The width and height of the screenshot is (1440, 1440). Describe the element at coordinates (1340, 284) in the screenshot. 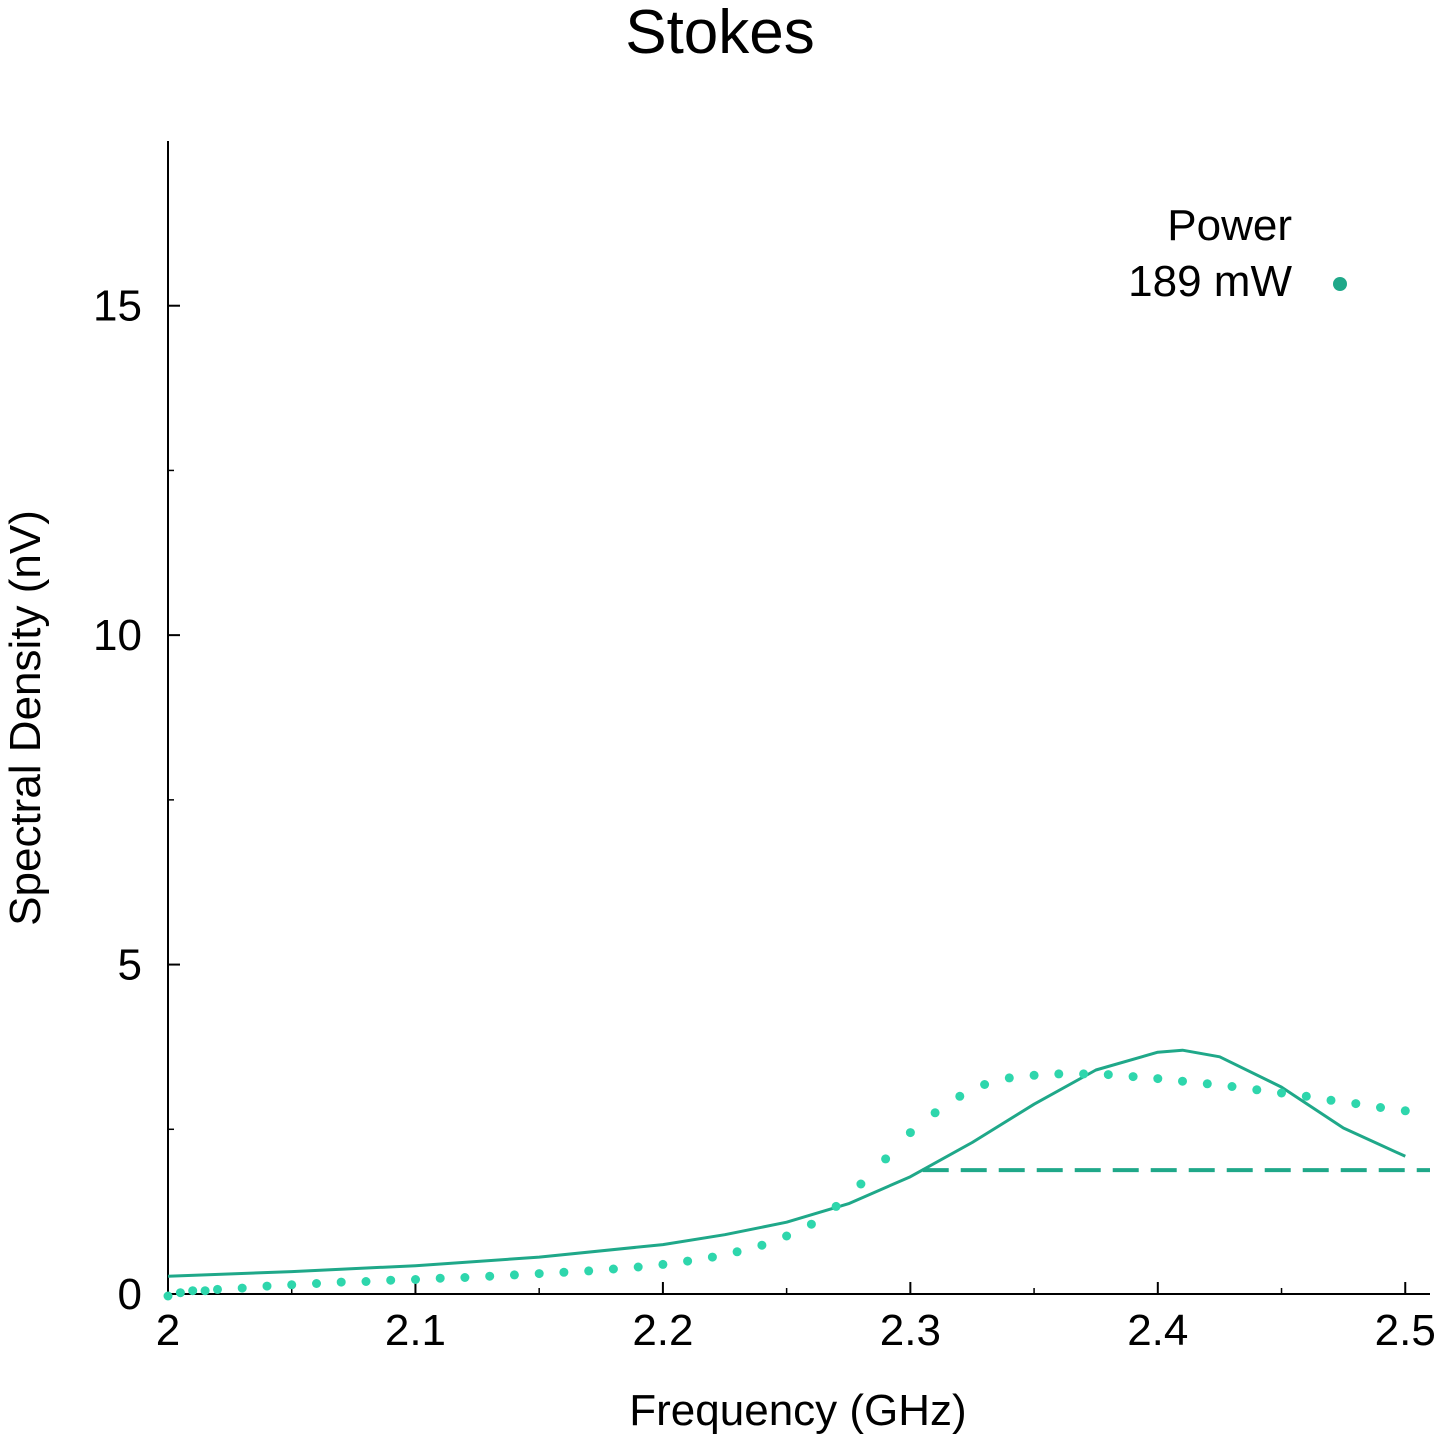

I see `legend-marker` at that location.